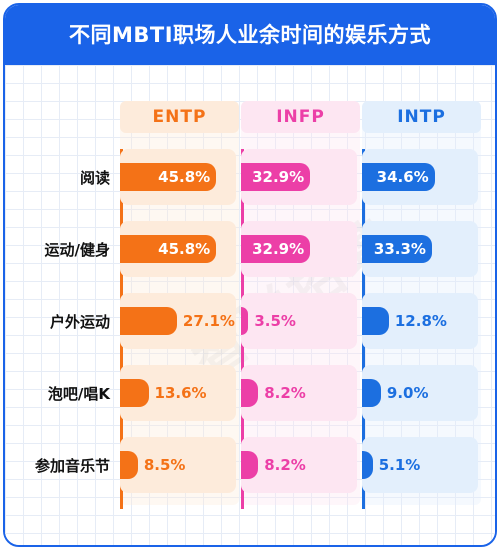 The height and width of the screenshot is (549, 500). I want to click on data-label: 3.5%, so click(275, 321).